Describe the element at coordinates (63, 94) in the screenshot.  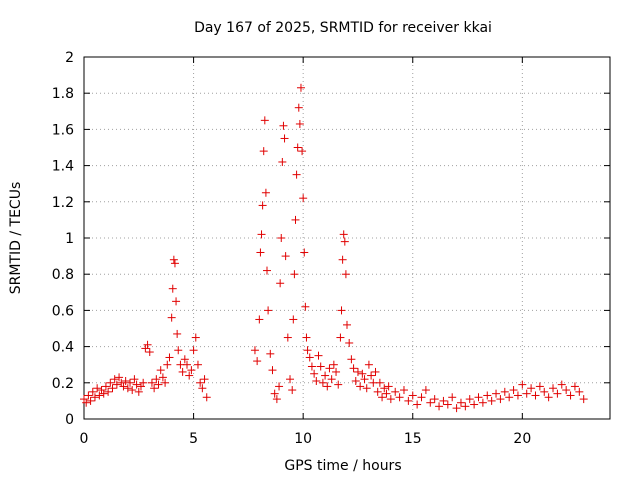
I see `y-tick-label: 1.8` at that location.